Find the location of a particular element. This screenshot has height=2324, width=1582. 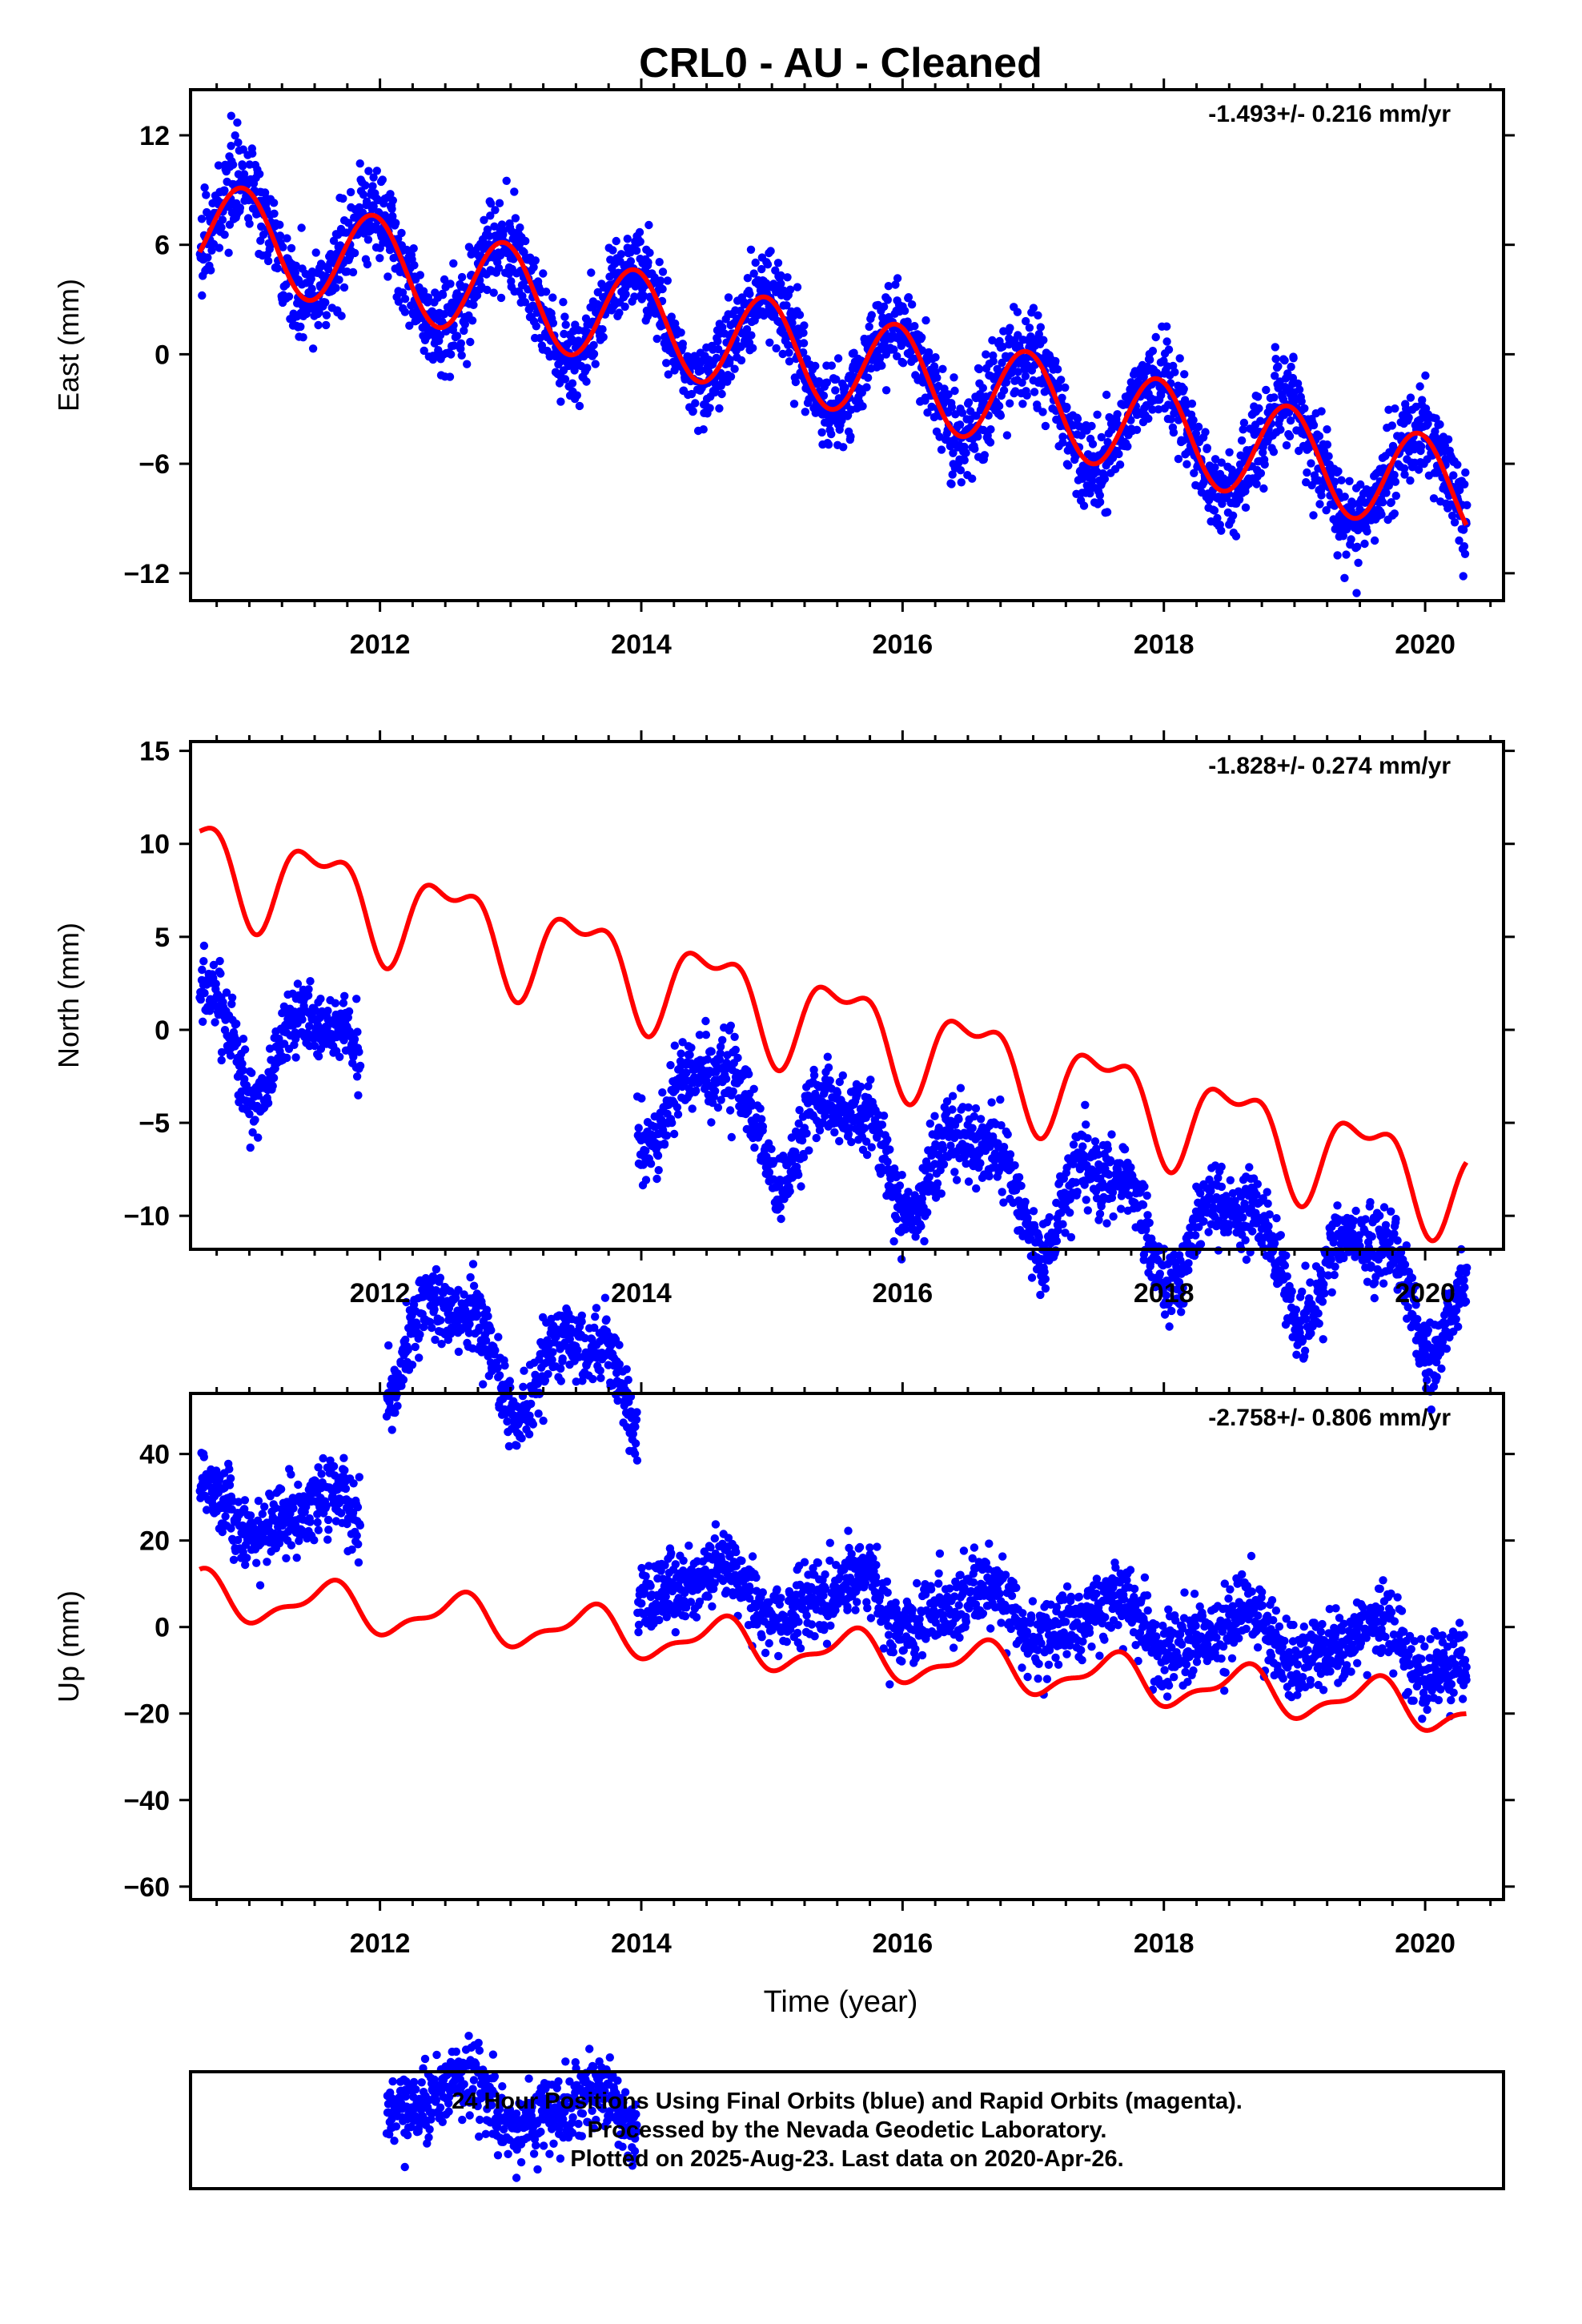

plot-title: CRL0 - AU - Cleaned is located at coordinates (841, 63).